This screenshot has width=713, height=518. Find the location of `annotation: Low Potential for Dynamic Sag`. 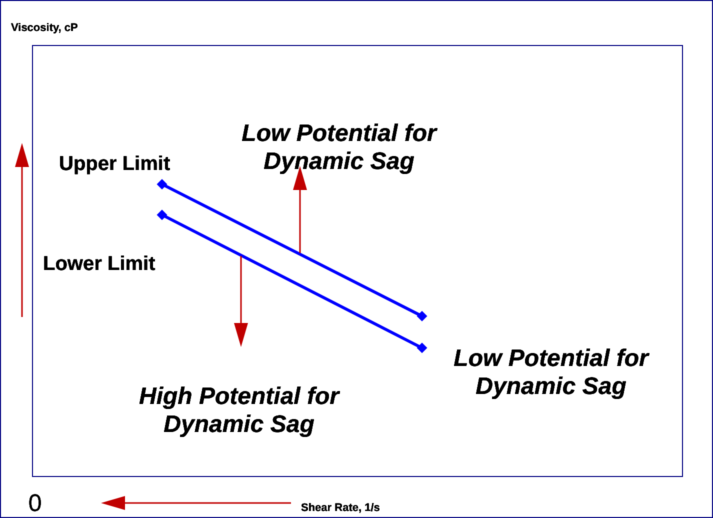

annotation: Low Potential for Dynamic Sag is located at coordinates (552, 372).